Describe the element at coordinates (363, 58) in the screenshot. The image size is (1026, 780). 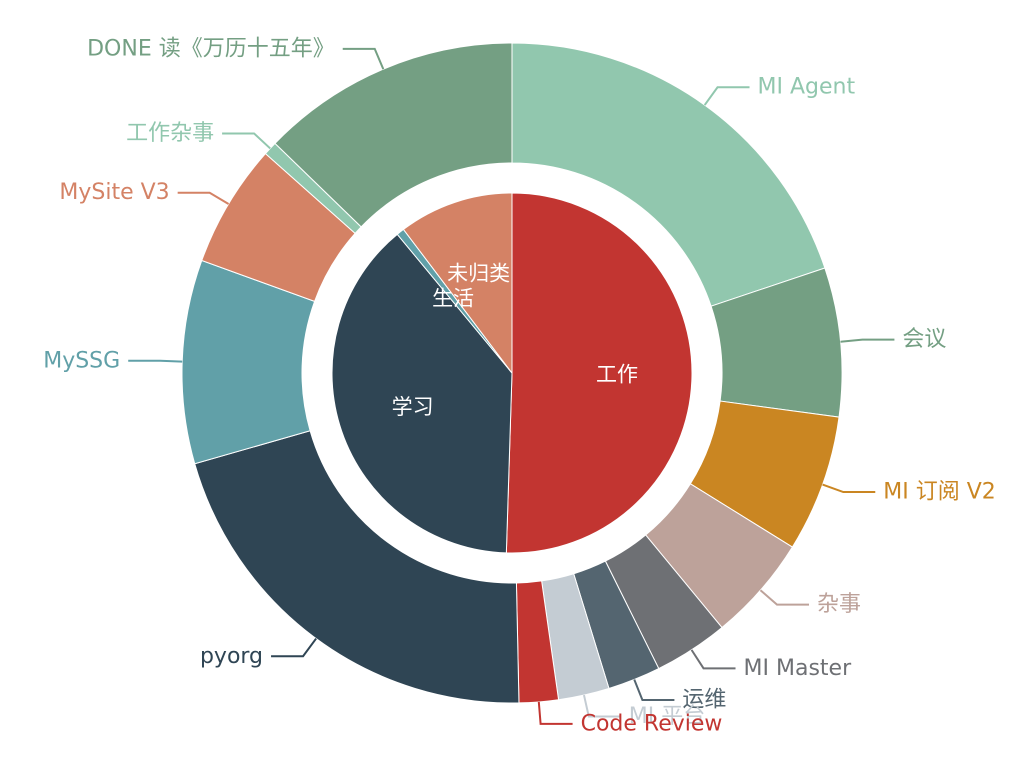
I see `leader-line-done` at that location.